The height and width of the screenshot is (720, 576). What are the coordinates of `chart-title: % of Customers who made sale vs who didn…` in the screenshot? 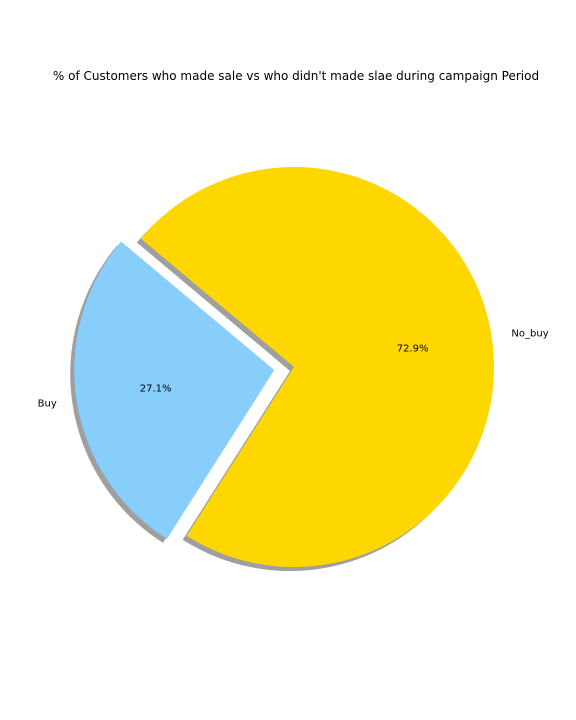 It's located at (296, 76).